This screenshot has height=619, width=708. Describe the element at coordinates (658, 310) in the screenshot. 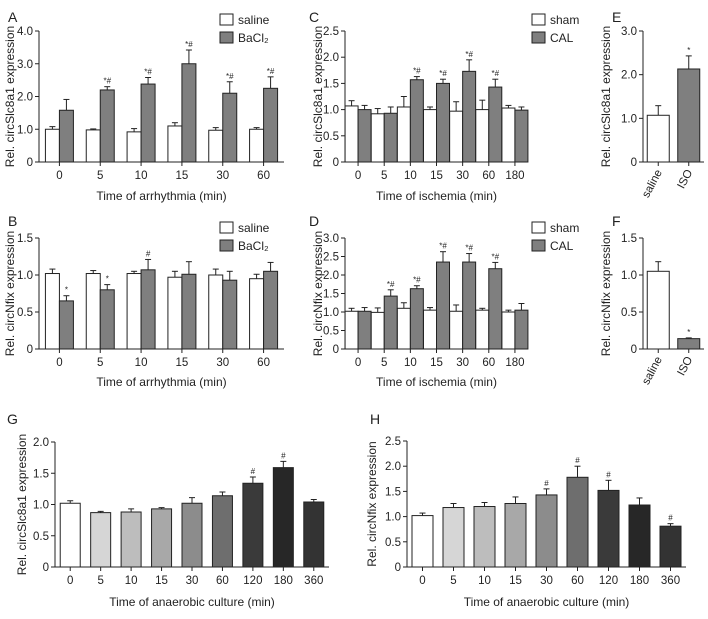

I see `panel-f-bar` at that location.